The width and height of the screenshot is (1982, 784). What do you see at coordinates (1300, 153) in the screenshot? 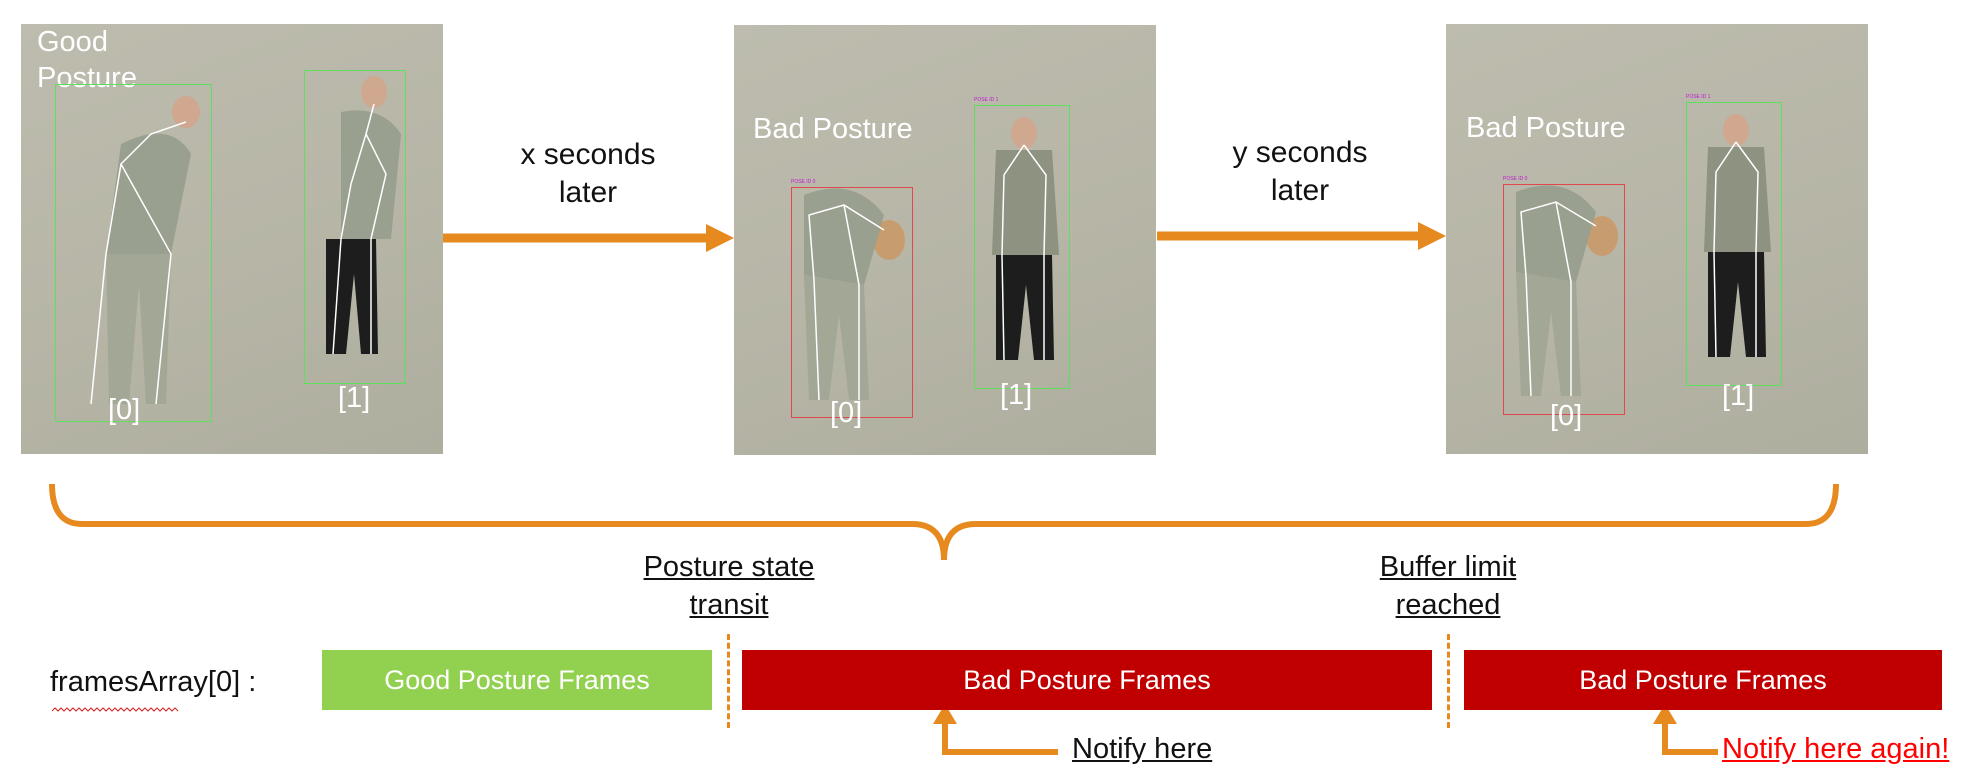
I see `transition-line: y seconds` at bounding box center [1300, 153].